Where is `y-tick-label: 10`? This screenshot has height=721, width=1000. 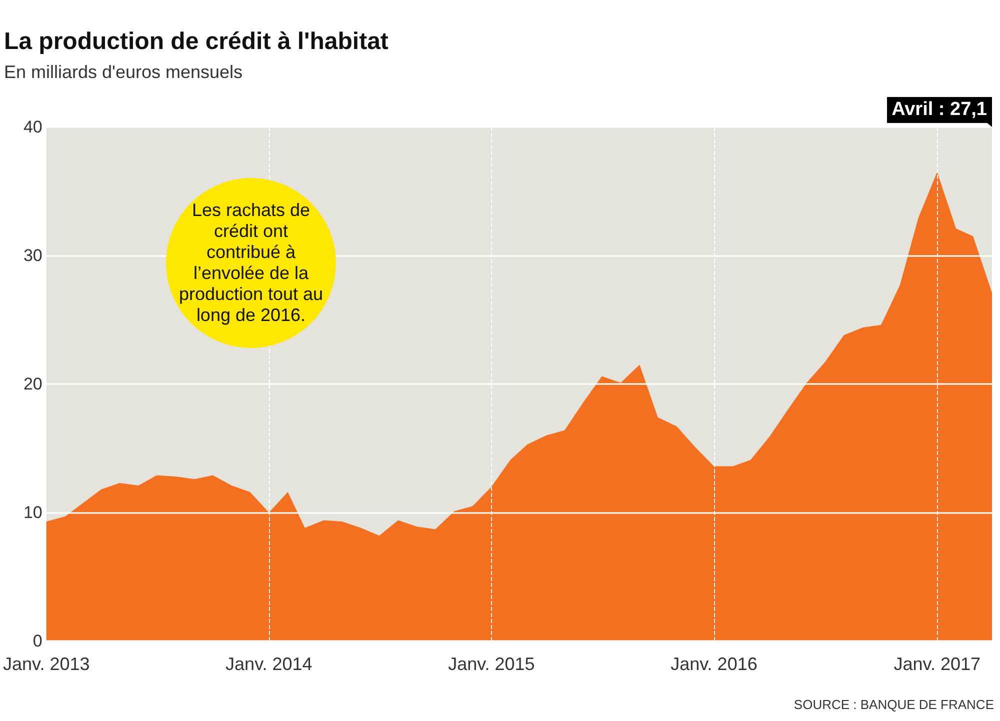 y-tick-label: 10 is located at coordinates (32, 512).